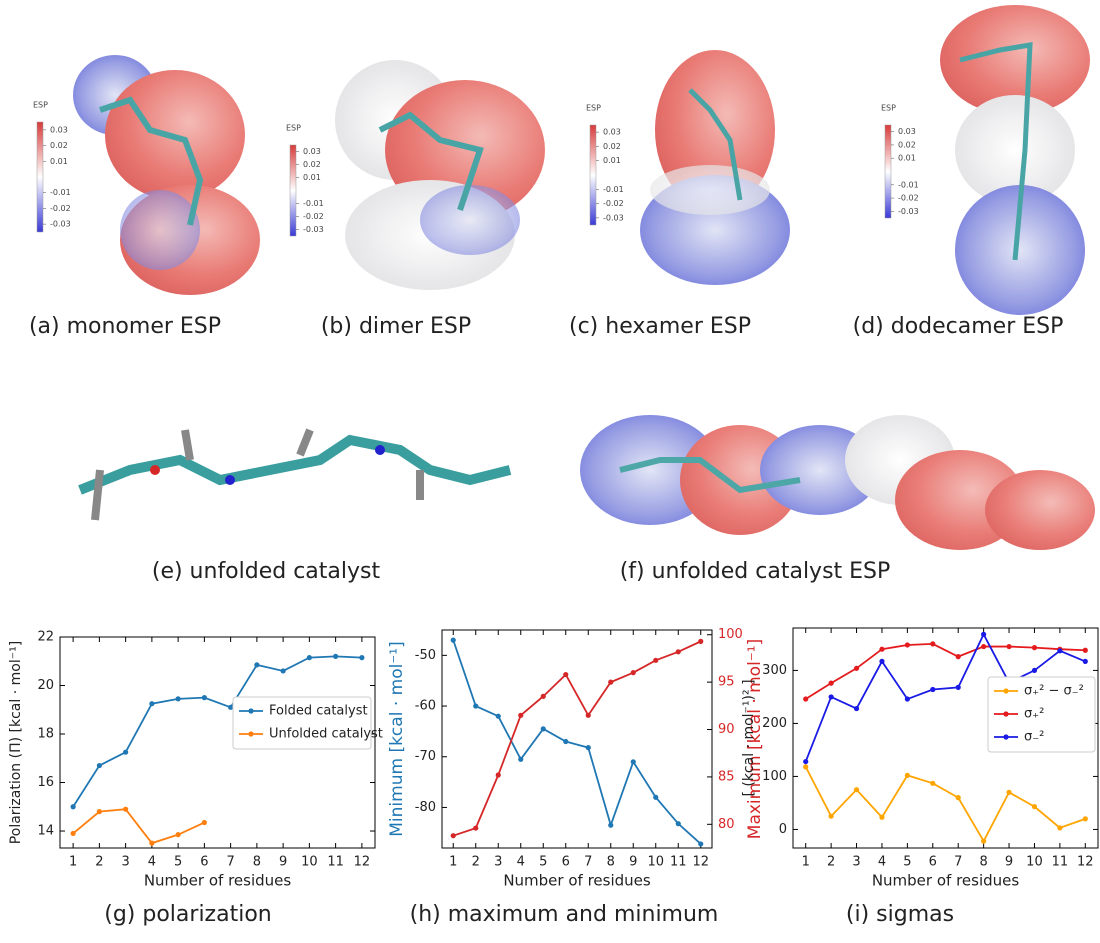 The height and width of the screenshot is (943, 1100). Describe the element at coordinates (774, 776) in the screenshot. I see `y-tick-label: 100` at that location.